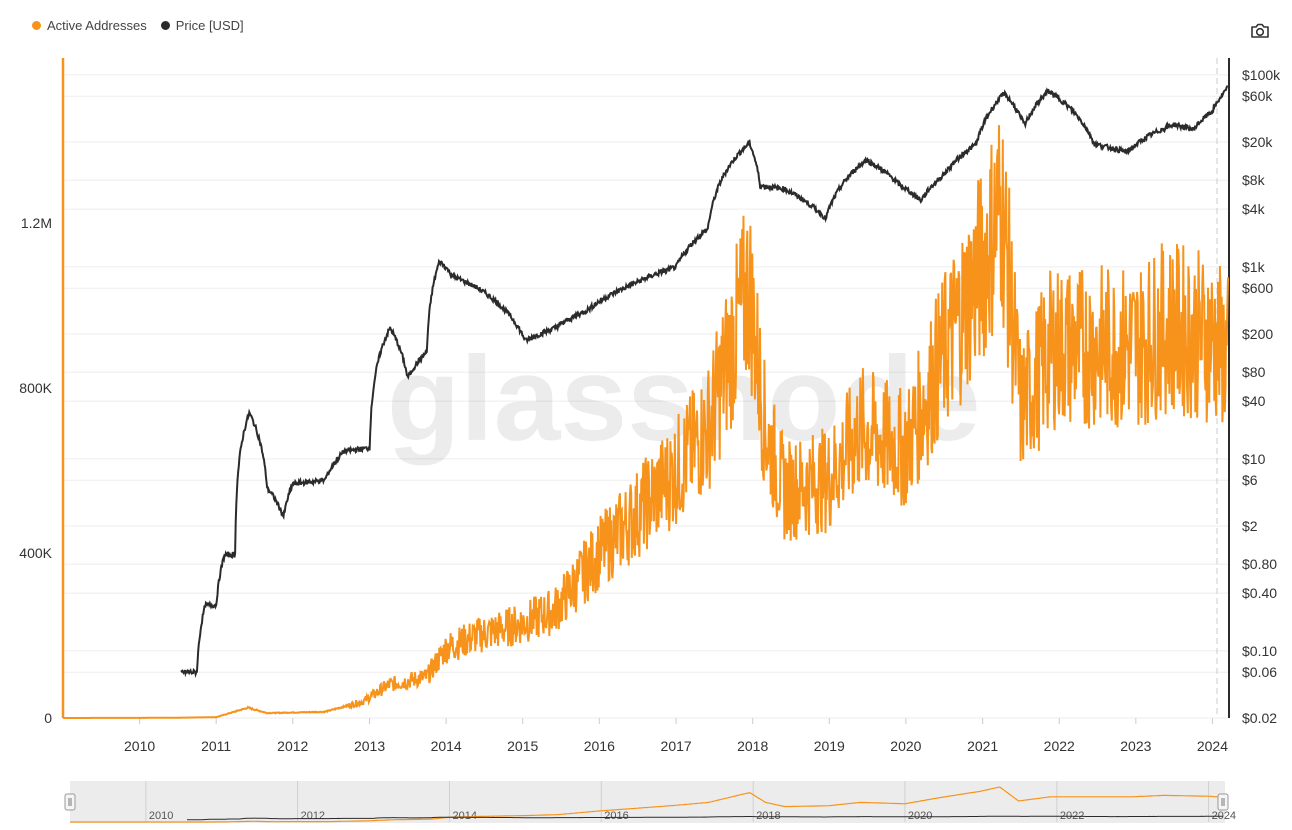 The image size is (1292, 830). Describe the element at coordinates (1259, 718) in the screenshot. I see `right-tick-label: $0.02` at that location.